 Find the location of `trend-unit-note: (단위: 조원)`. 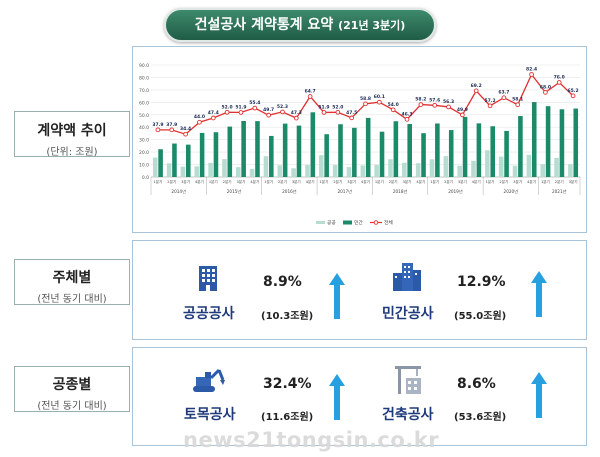

trend-unit-note: (단위: 조원) is located at coordinates (72, 152).